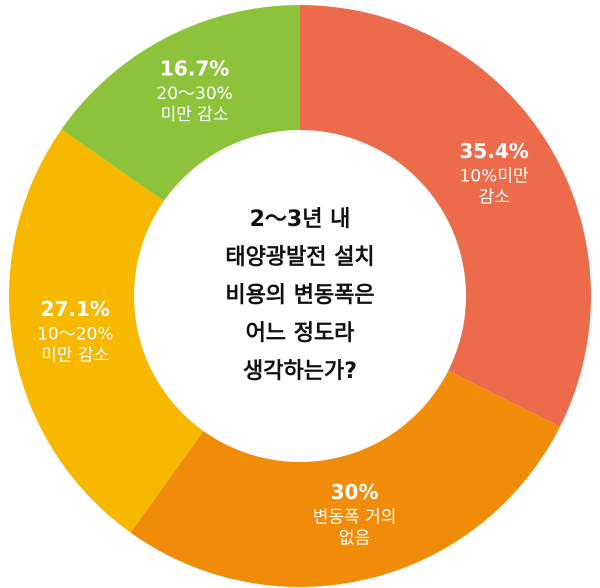  Describe the element at coordinates (299, 295) in the screenshot. I see `chart-title: 비용의 변동폭은` at that location.